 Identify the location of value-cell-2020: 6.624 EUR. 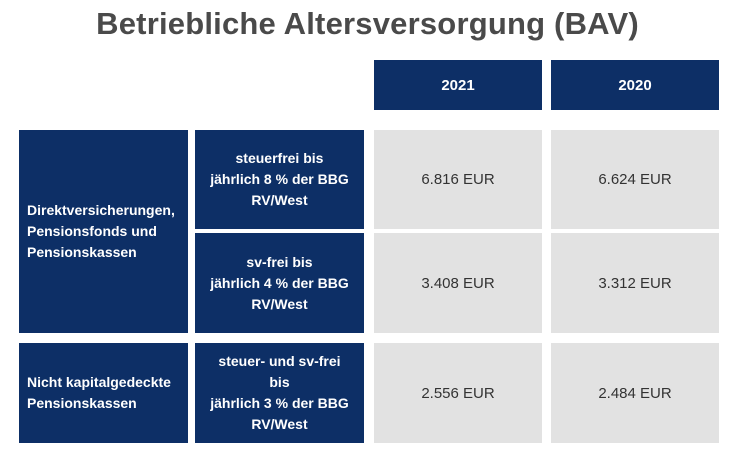
(635, 179).